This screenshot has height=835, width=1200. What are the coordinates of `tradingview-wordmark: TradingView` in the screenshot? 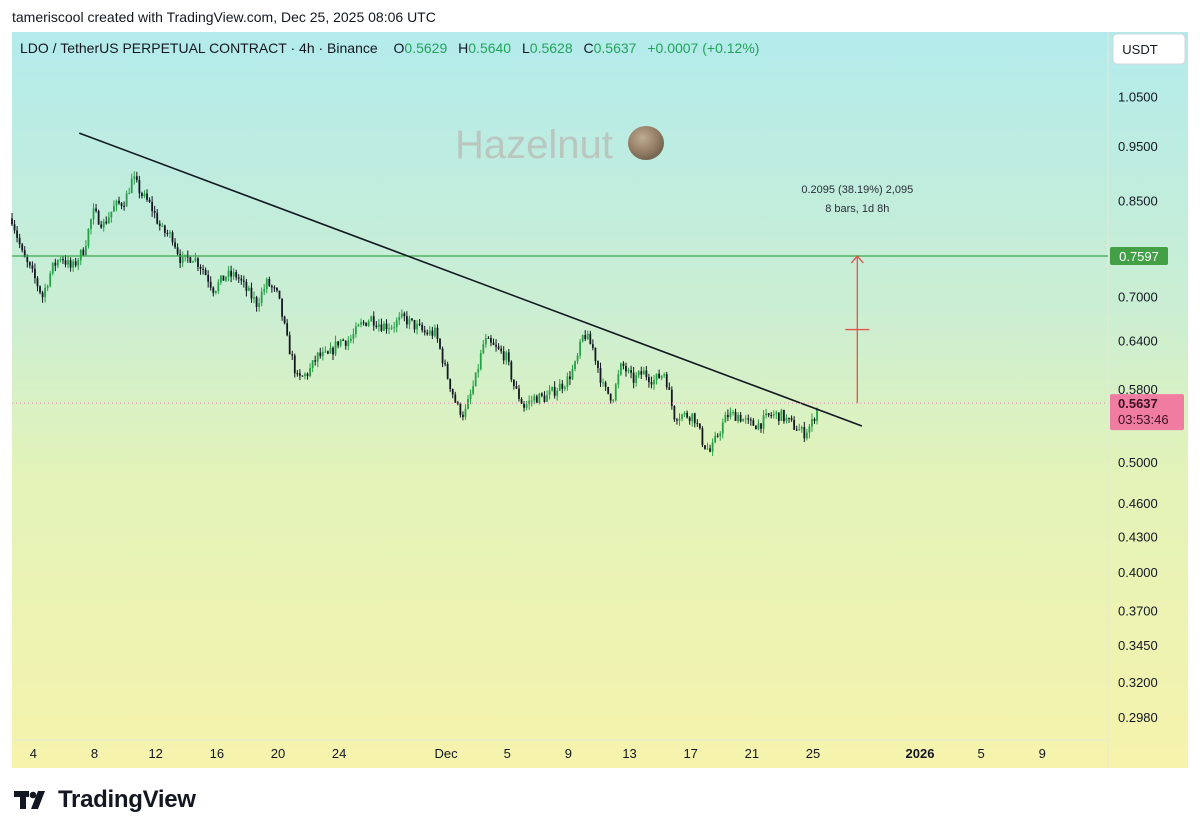 It's located at (127, 799).